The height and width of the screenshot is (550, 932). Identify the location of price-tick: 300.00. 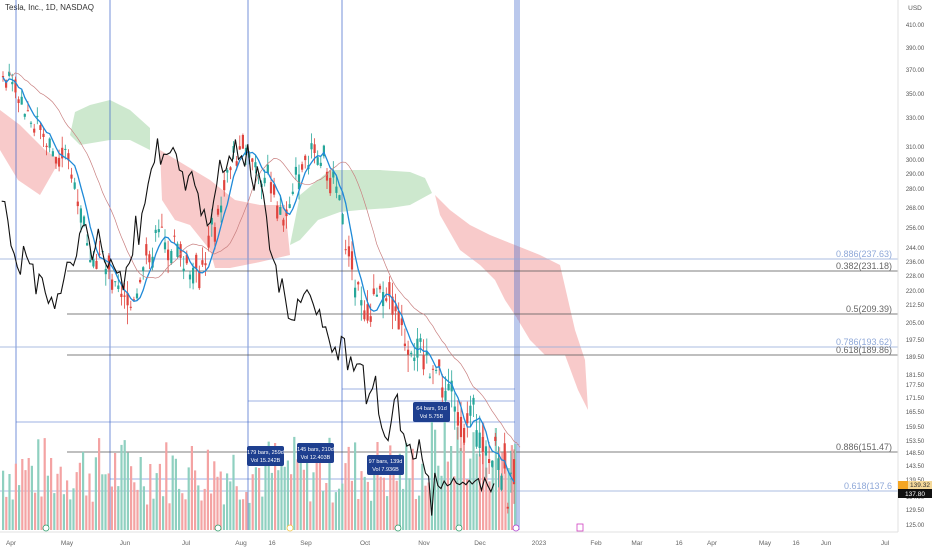
(915, 161).